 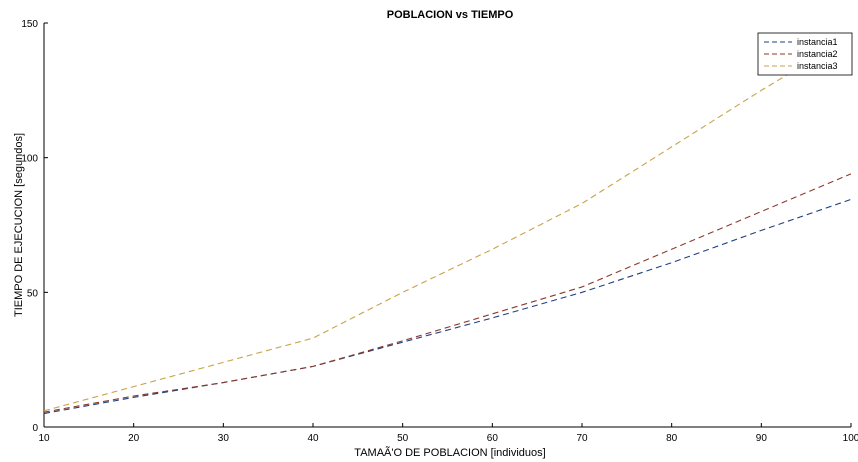 I want to click on x-tick-label: 20, so click(x=134, y=438).